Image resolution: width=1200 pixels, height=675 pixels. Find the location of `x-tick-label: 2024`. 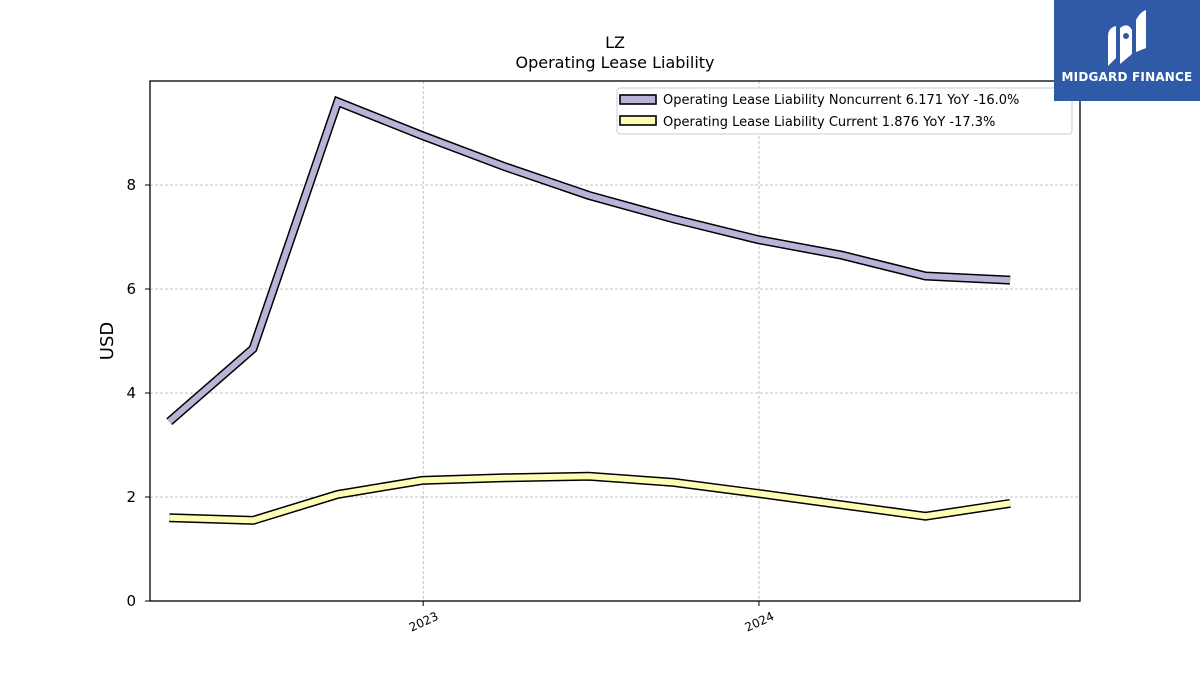

x-tick-label: 2024 is located at coordinates (760, 622).